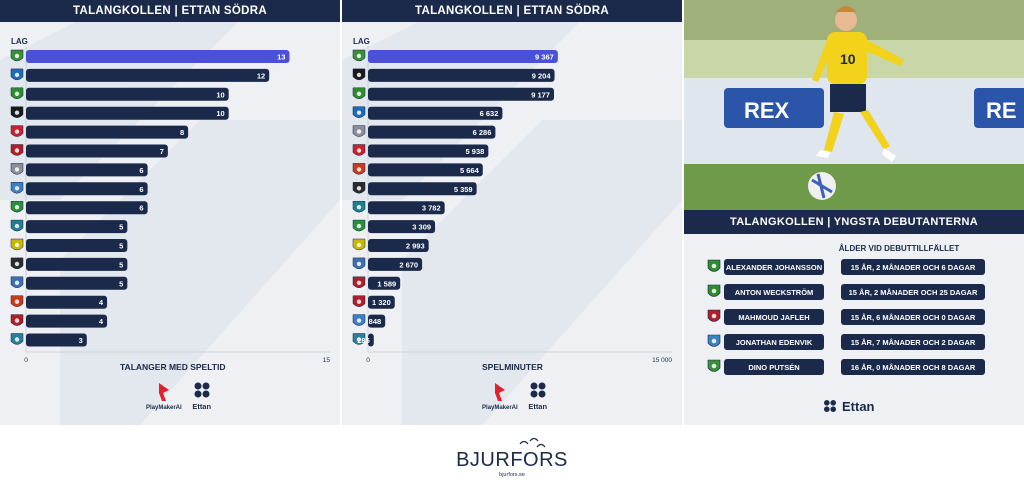  What do you see at coordinates (846, 367) in the screenshot?
I see `debutant-row: DINO PUTSÉN 16 ÅR, 0 MÅNADER OCH 8 DAGAR` at bounding box center [846, 367].